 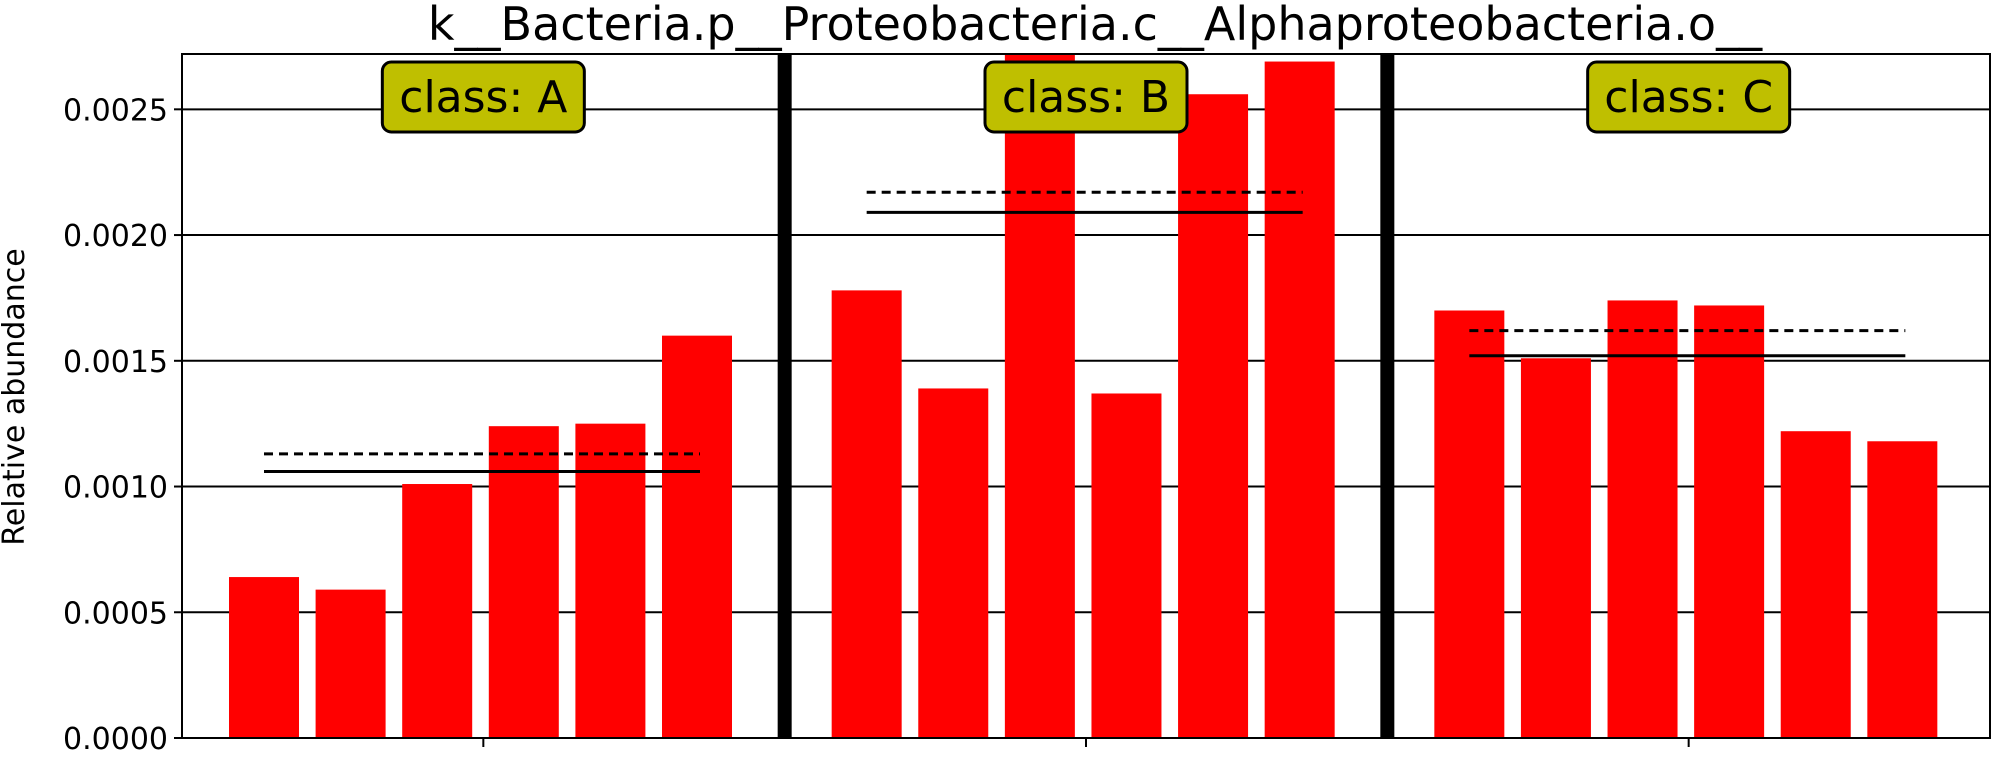 I want to click on class-badge-label: class: C, so click(x=1688, y=97).